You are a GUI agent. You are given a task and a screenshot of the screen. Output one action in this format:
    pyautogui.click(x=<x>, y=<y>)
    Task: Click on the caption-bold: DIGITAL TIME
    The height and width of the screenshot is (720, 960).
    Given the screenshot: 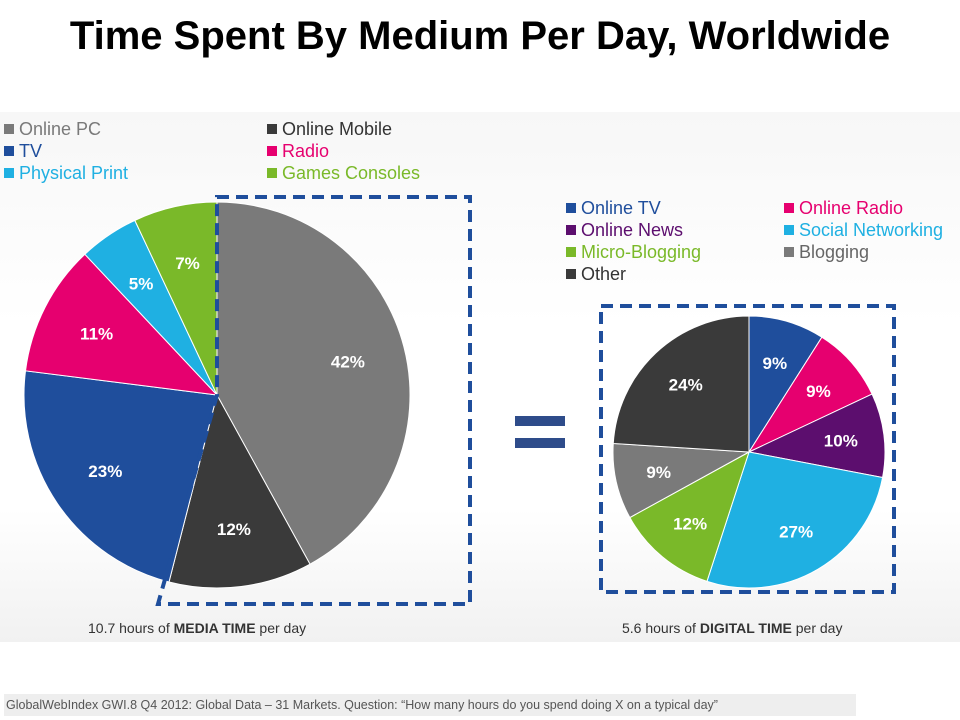 What is the action you would take?
    pyautogui.click(x=745, y=628)
    